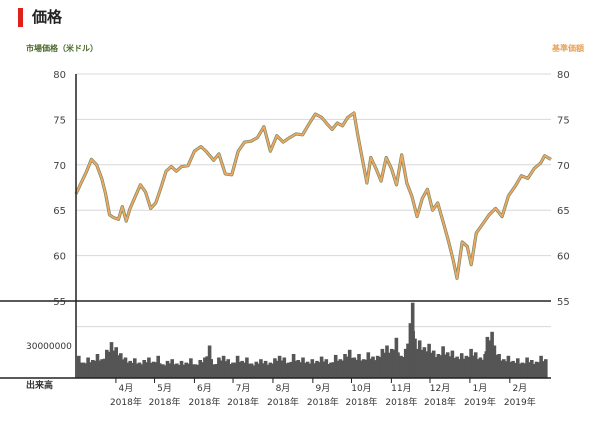 The width and height of the screenshot is (608, 425). I want to click on title-accent-bar, so click(20, 17).